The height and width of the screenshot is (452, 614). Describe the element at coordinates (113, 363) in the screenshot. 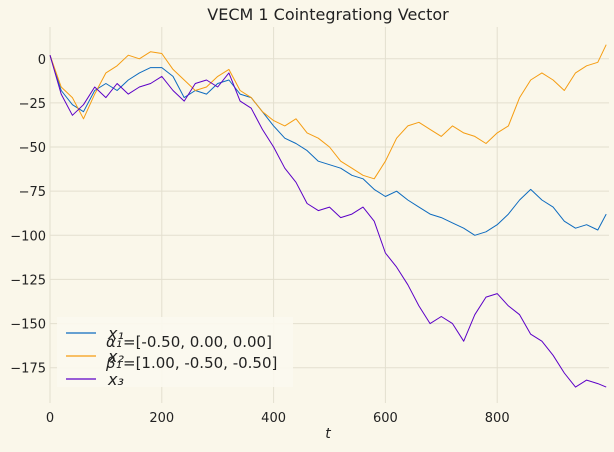

I see `annotation-symbol: β₁` at that location.